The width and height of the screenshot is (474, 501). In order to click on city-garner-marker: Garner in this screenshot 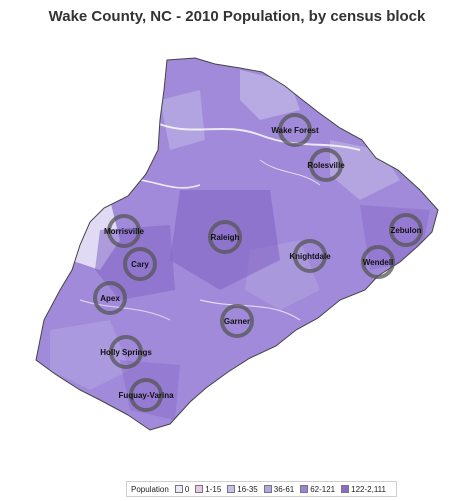, I will do `click(237, 321)`.